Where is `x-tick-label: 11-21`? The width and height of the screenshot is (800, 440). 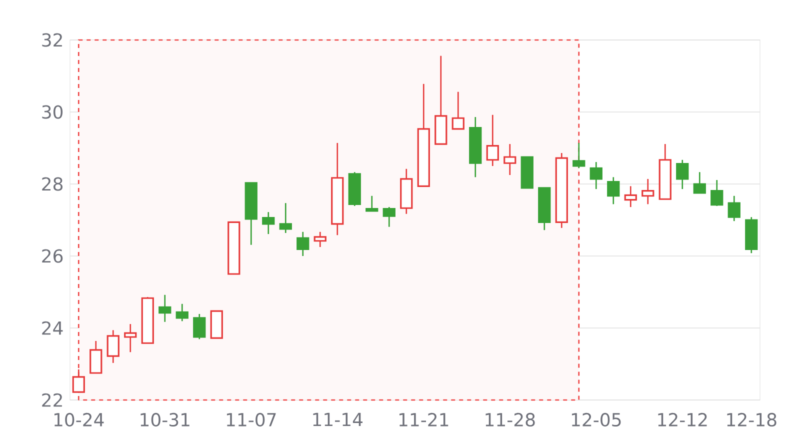 x-tick-label: 11-21 is located at coordinates (423, 419).